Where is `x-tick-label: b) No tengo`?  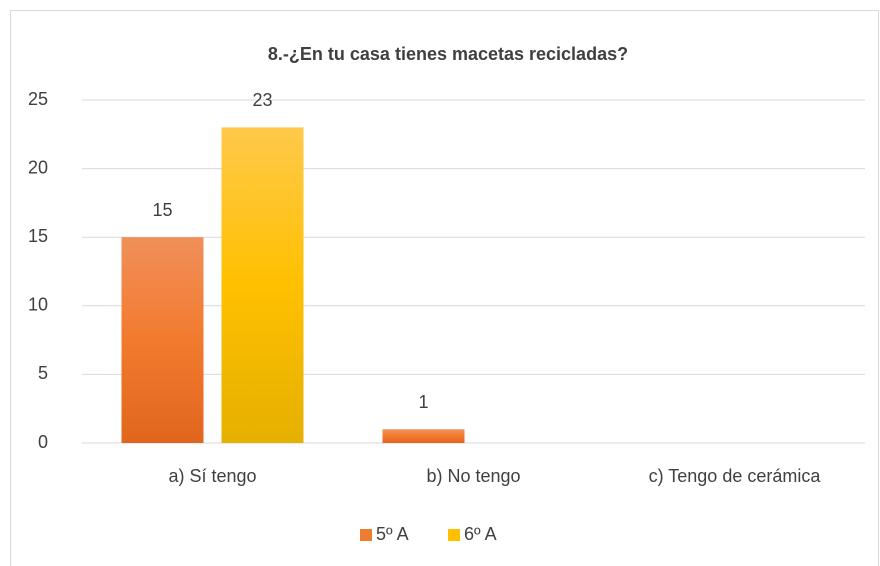 x-tick-label: b) No tengo is located at coordinates (473, 476).